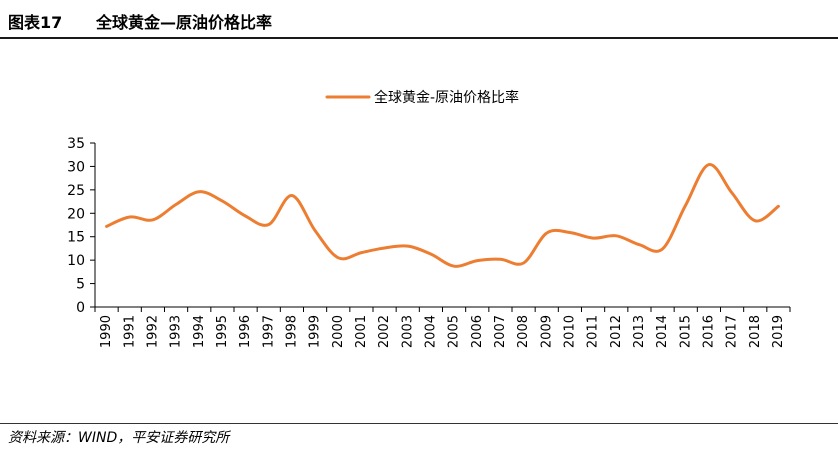 This screenshot has height=453, width=838. What do you see at coordinates (176, 204) in the screenshot?
I see `data-point-1993` at bounding box center [176, 204].